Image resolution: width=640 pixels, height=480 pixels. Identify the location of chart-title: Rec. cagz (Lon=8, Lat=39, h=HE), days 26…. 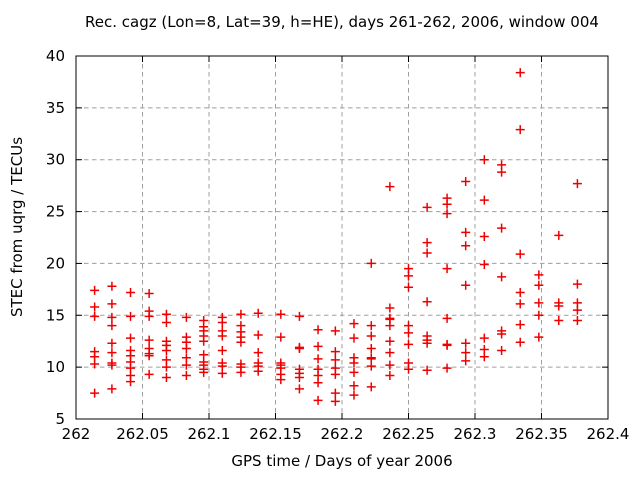
(342, 22).